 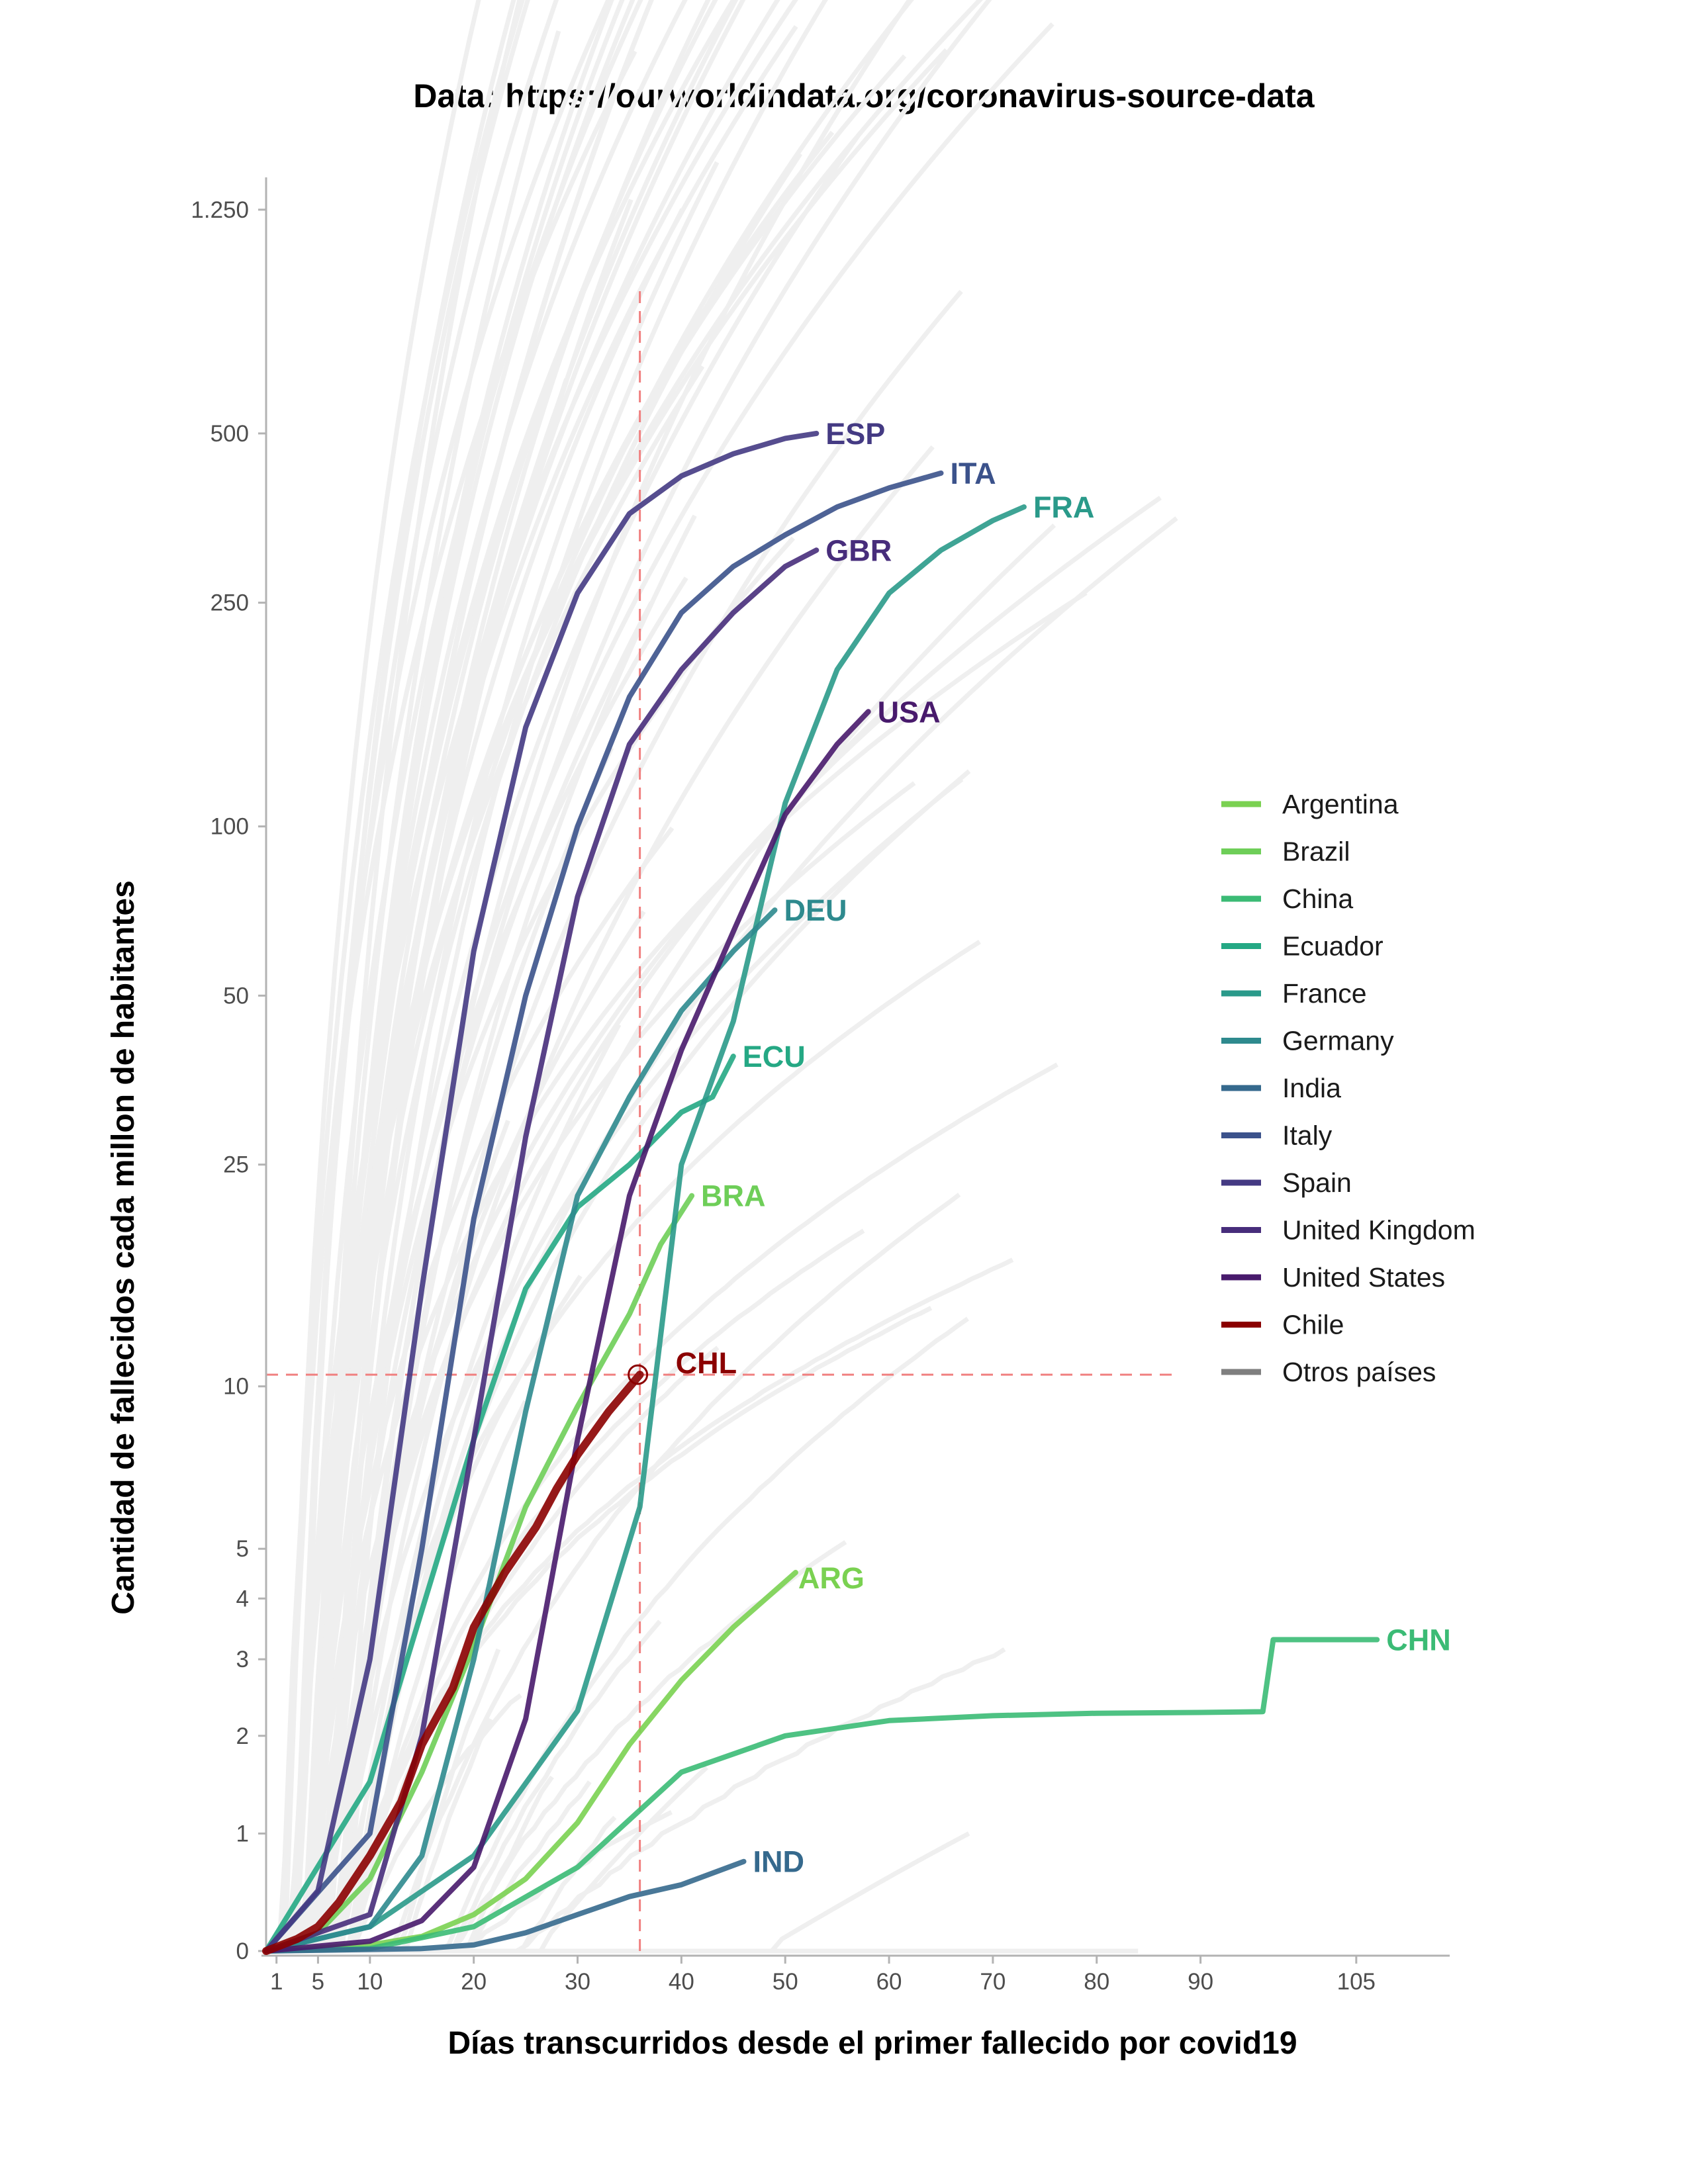 I want to click on series-label-ecu: ECU, so click(x=774, y=1056).